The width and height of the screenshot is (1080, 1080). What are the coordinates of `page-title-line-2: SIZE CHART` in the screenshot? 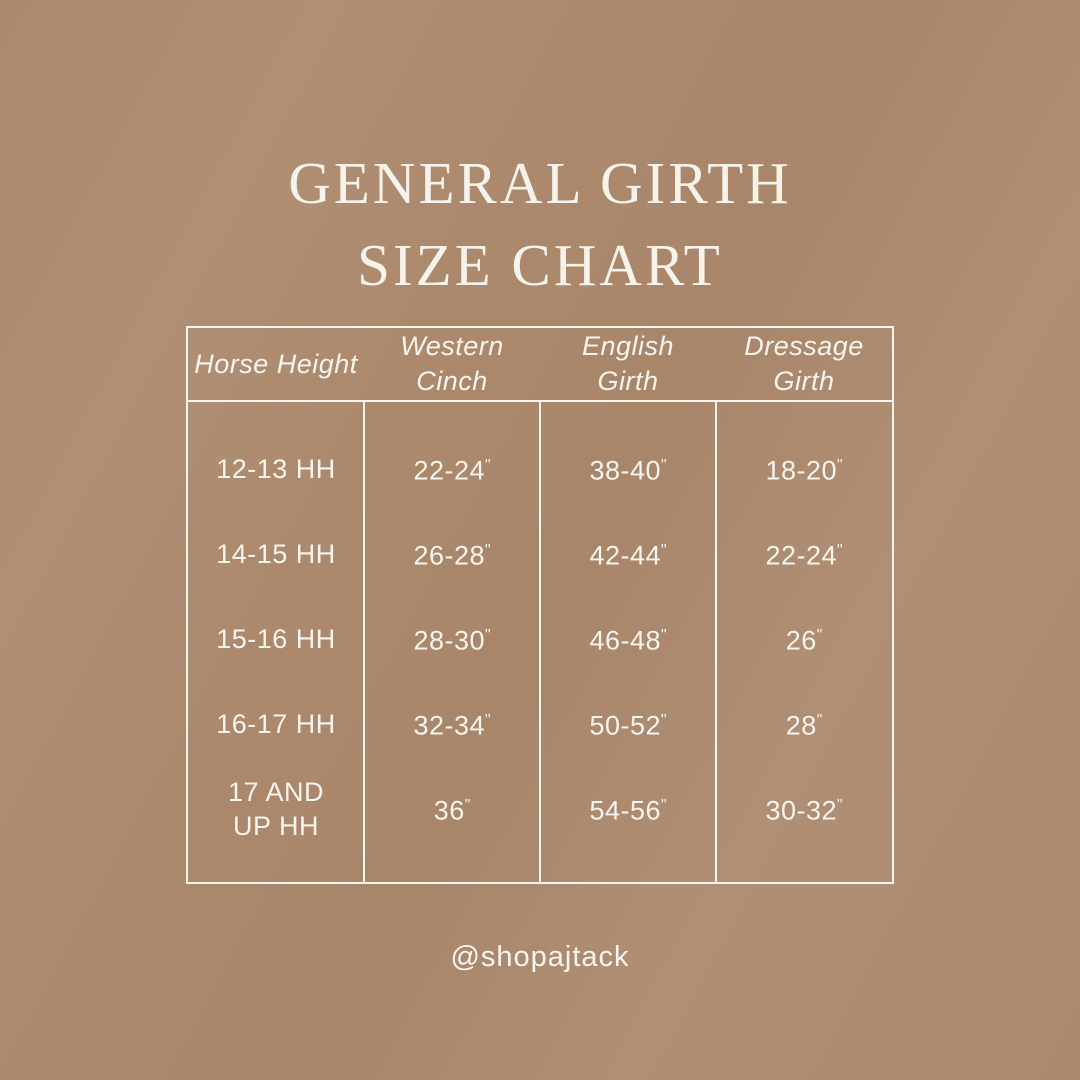 It's located at (540, 264).